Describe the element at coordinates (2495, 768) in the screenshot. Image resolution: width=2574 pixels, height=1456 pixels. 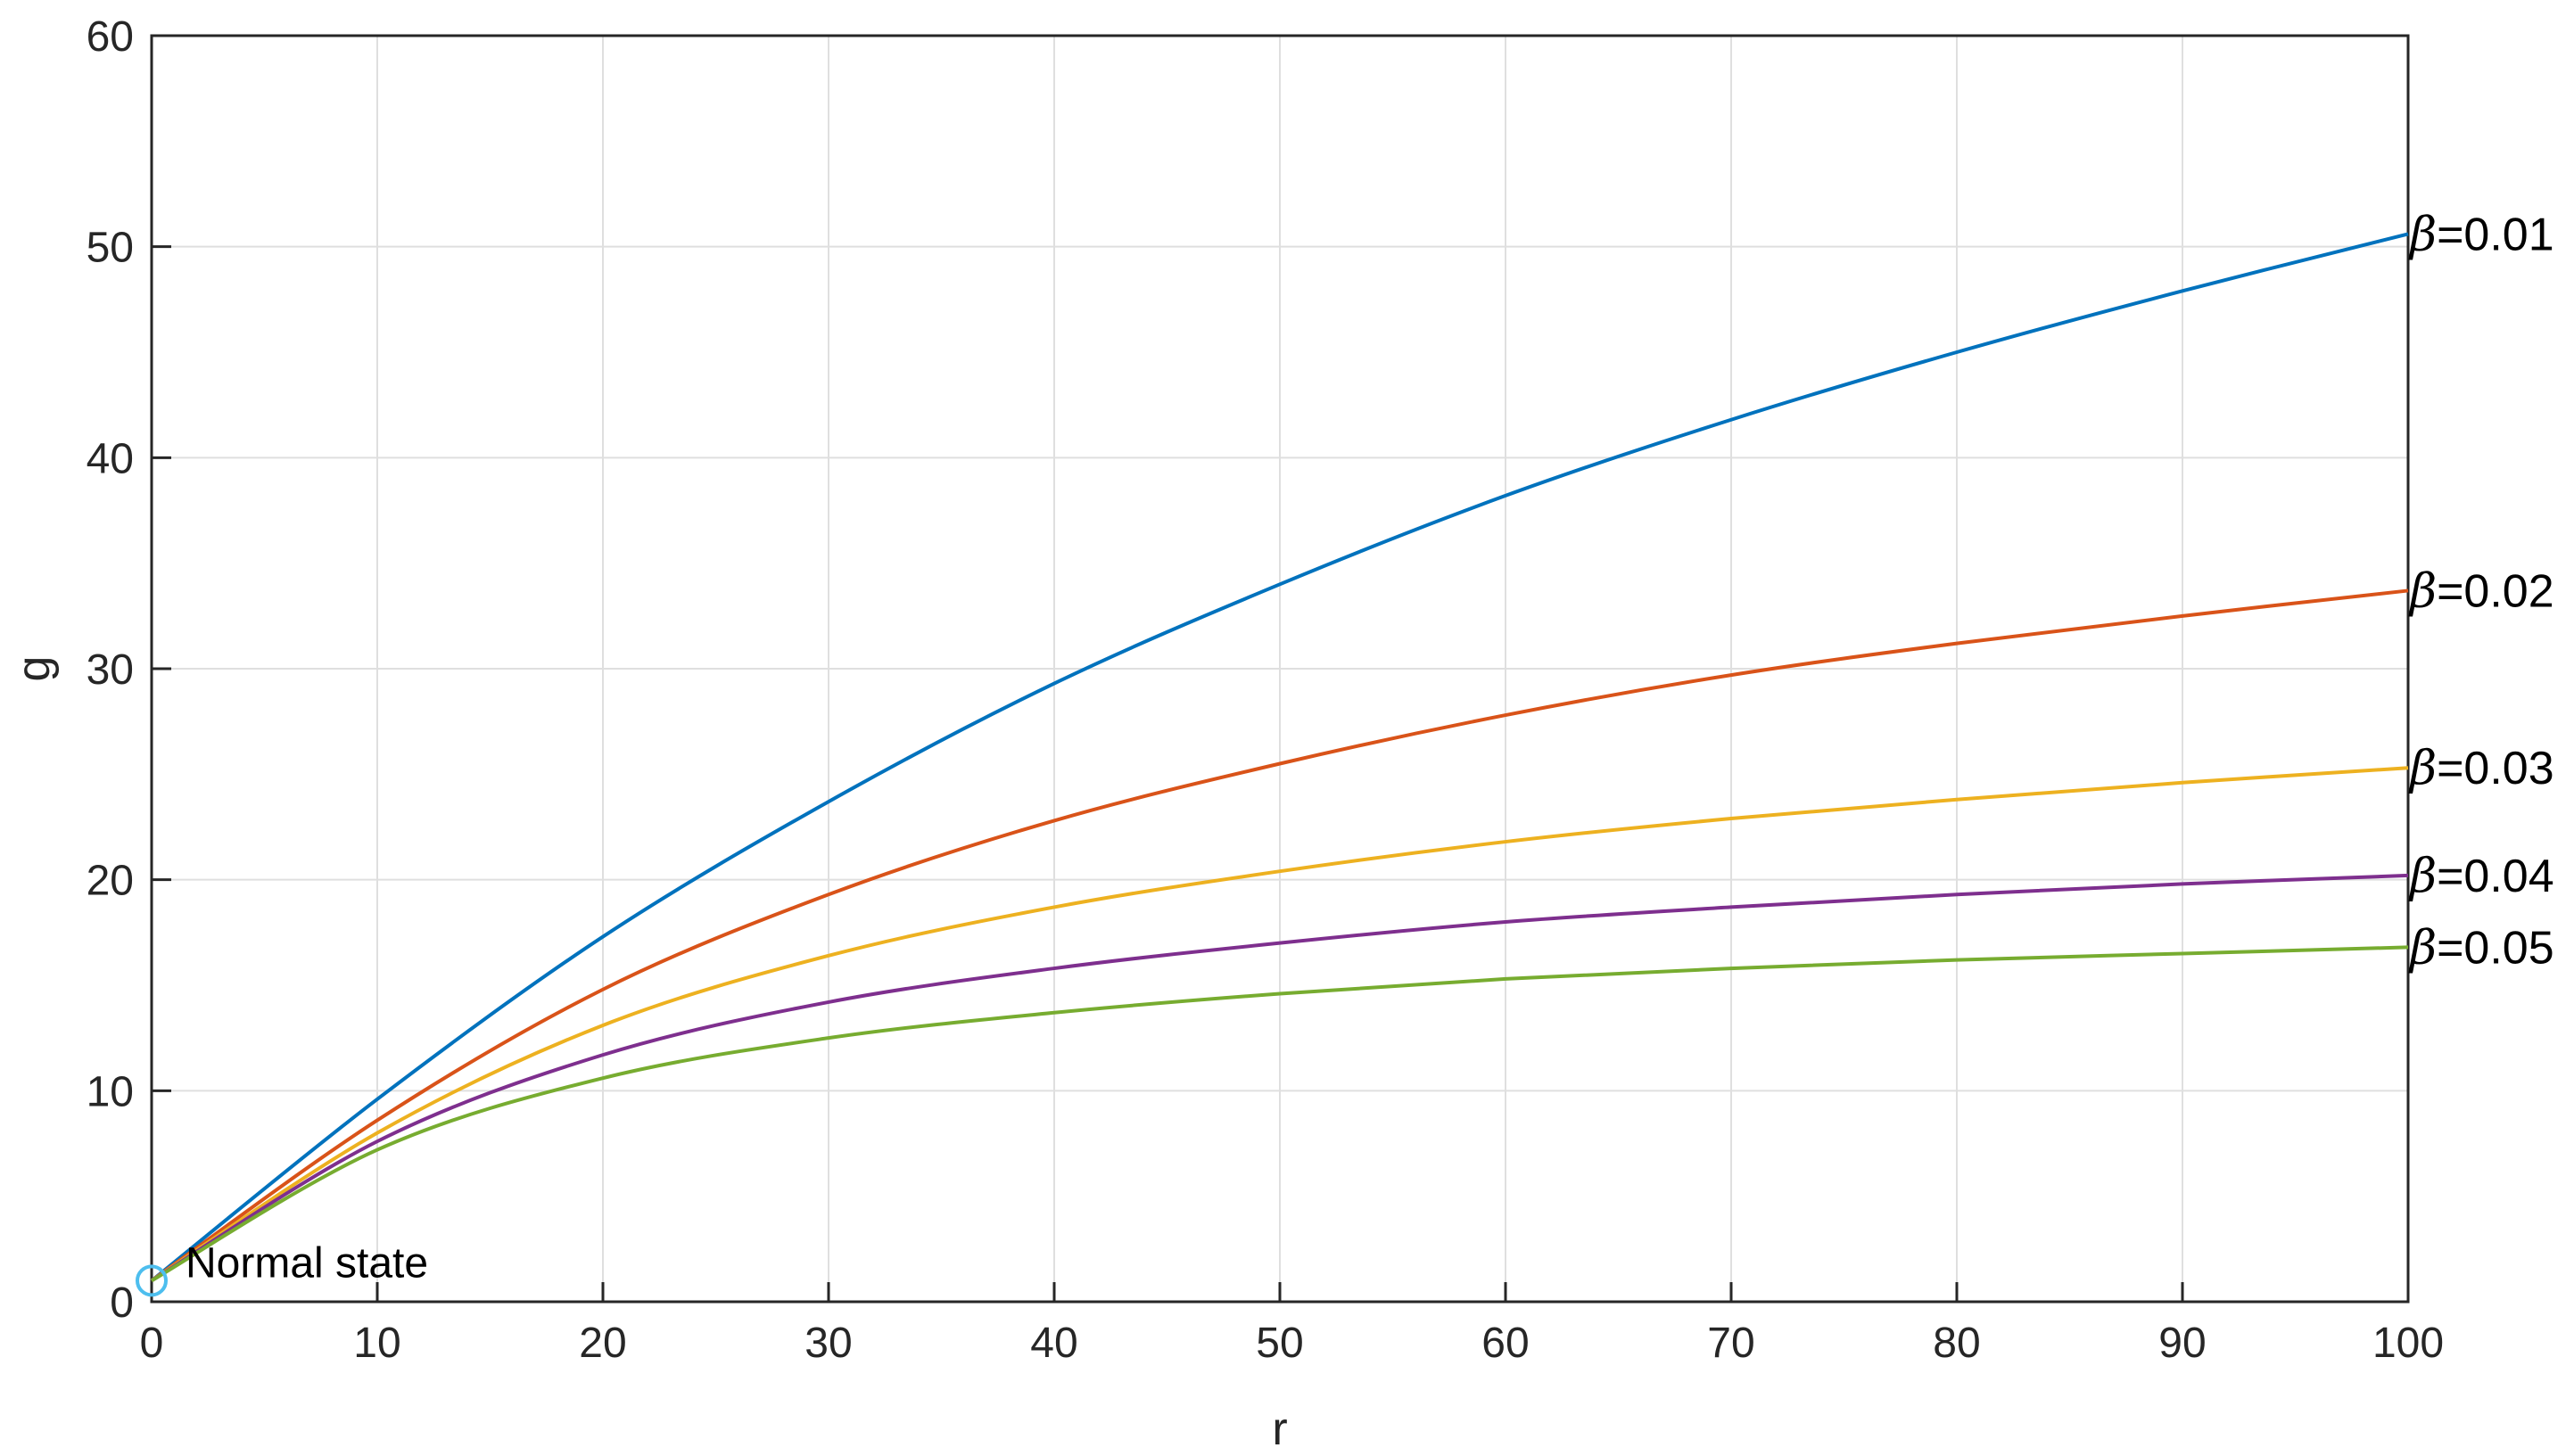
I see `beta-value: =0.03` at that location.